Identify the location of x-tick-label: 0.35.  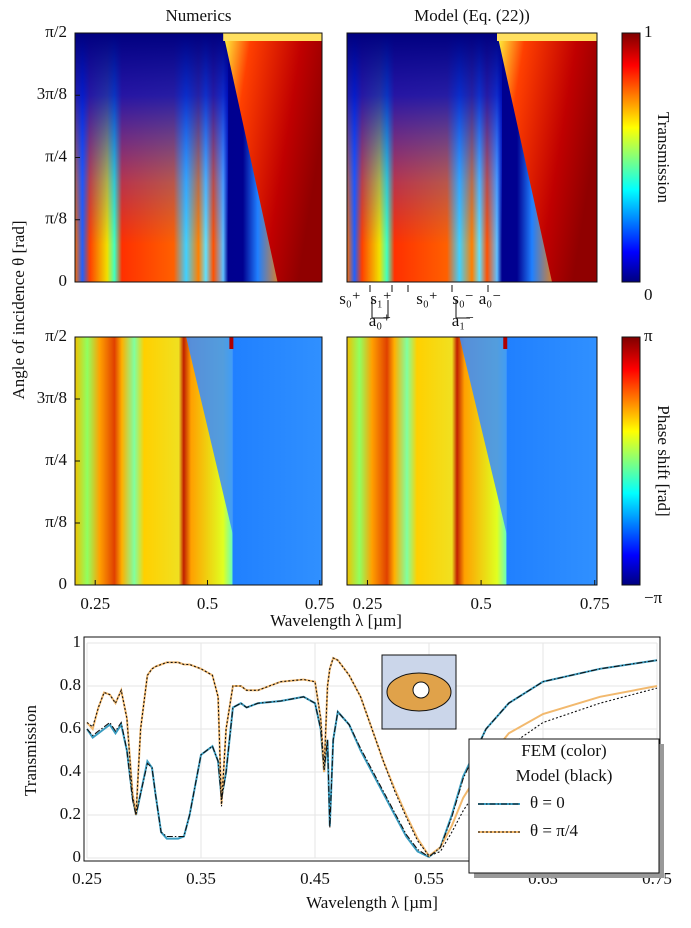
(201, 878).